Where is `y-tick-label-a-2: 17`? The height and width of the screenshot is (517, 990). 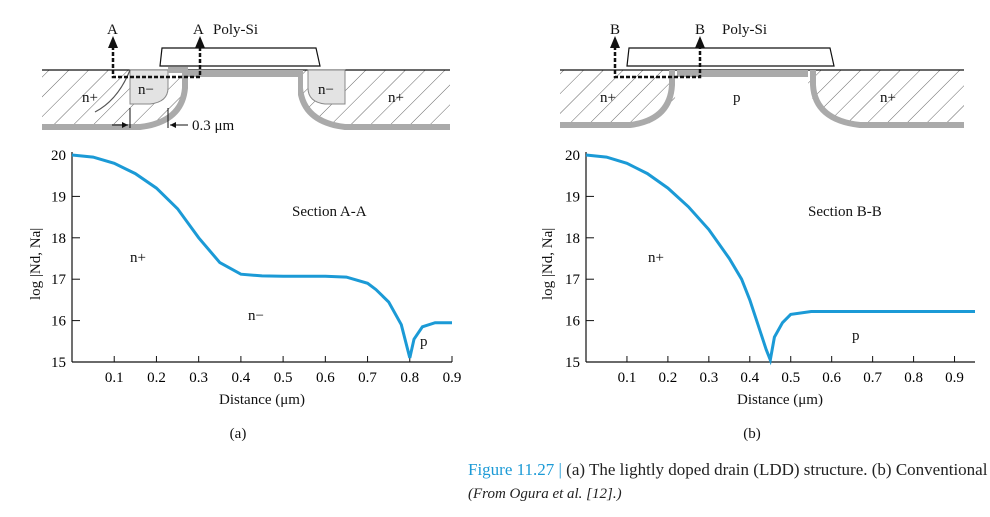 y-tick-label-a-2: 17 is located at coordinates (59, 280).